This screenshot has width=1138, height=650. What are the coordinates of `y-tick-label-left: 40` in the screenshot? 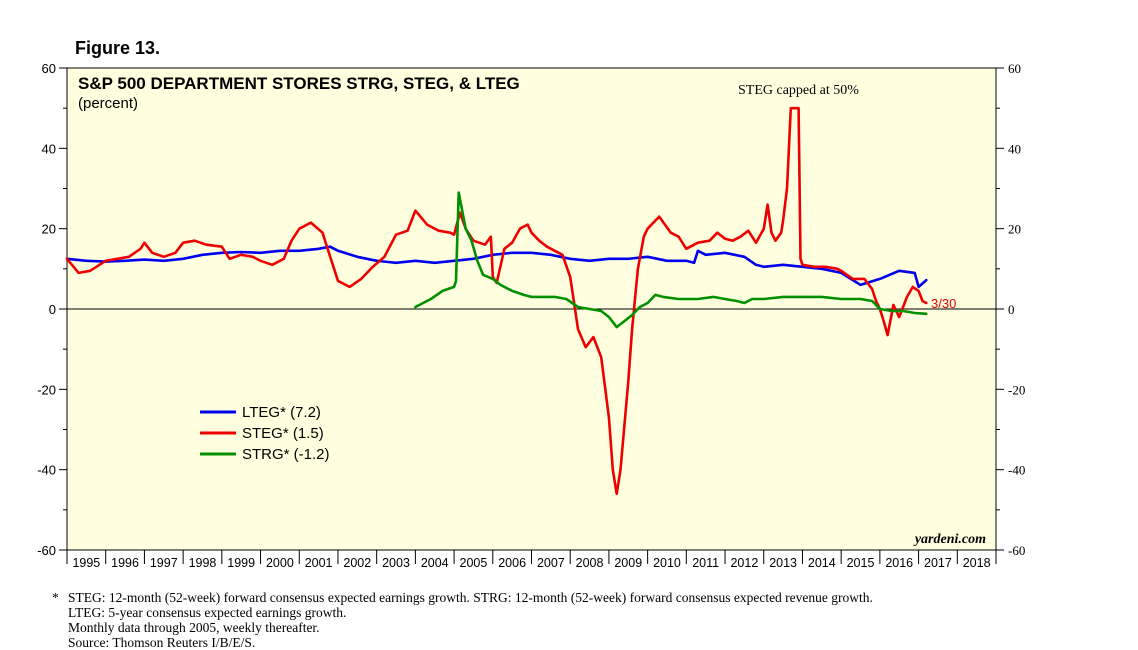 It's located at (49, 148).